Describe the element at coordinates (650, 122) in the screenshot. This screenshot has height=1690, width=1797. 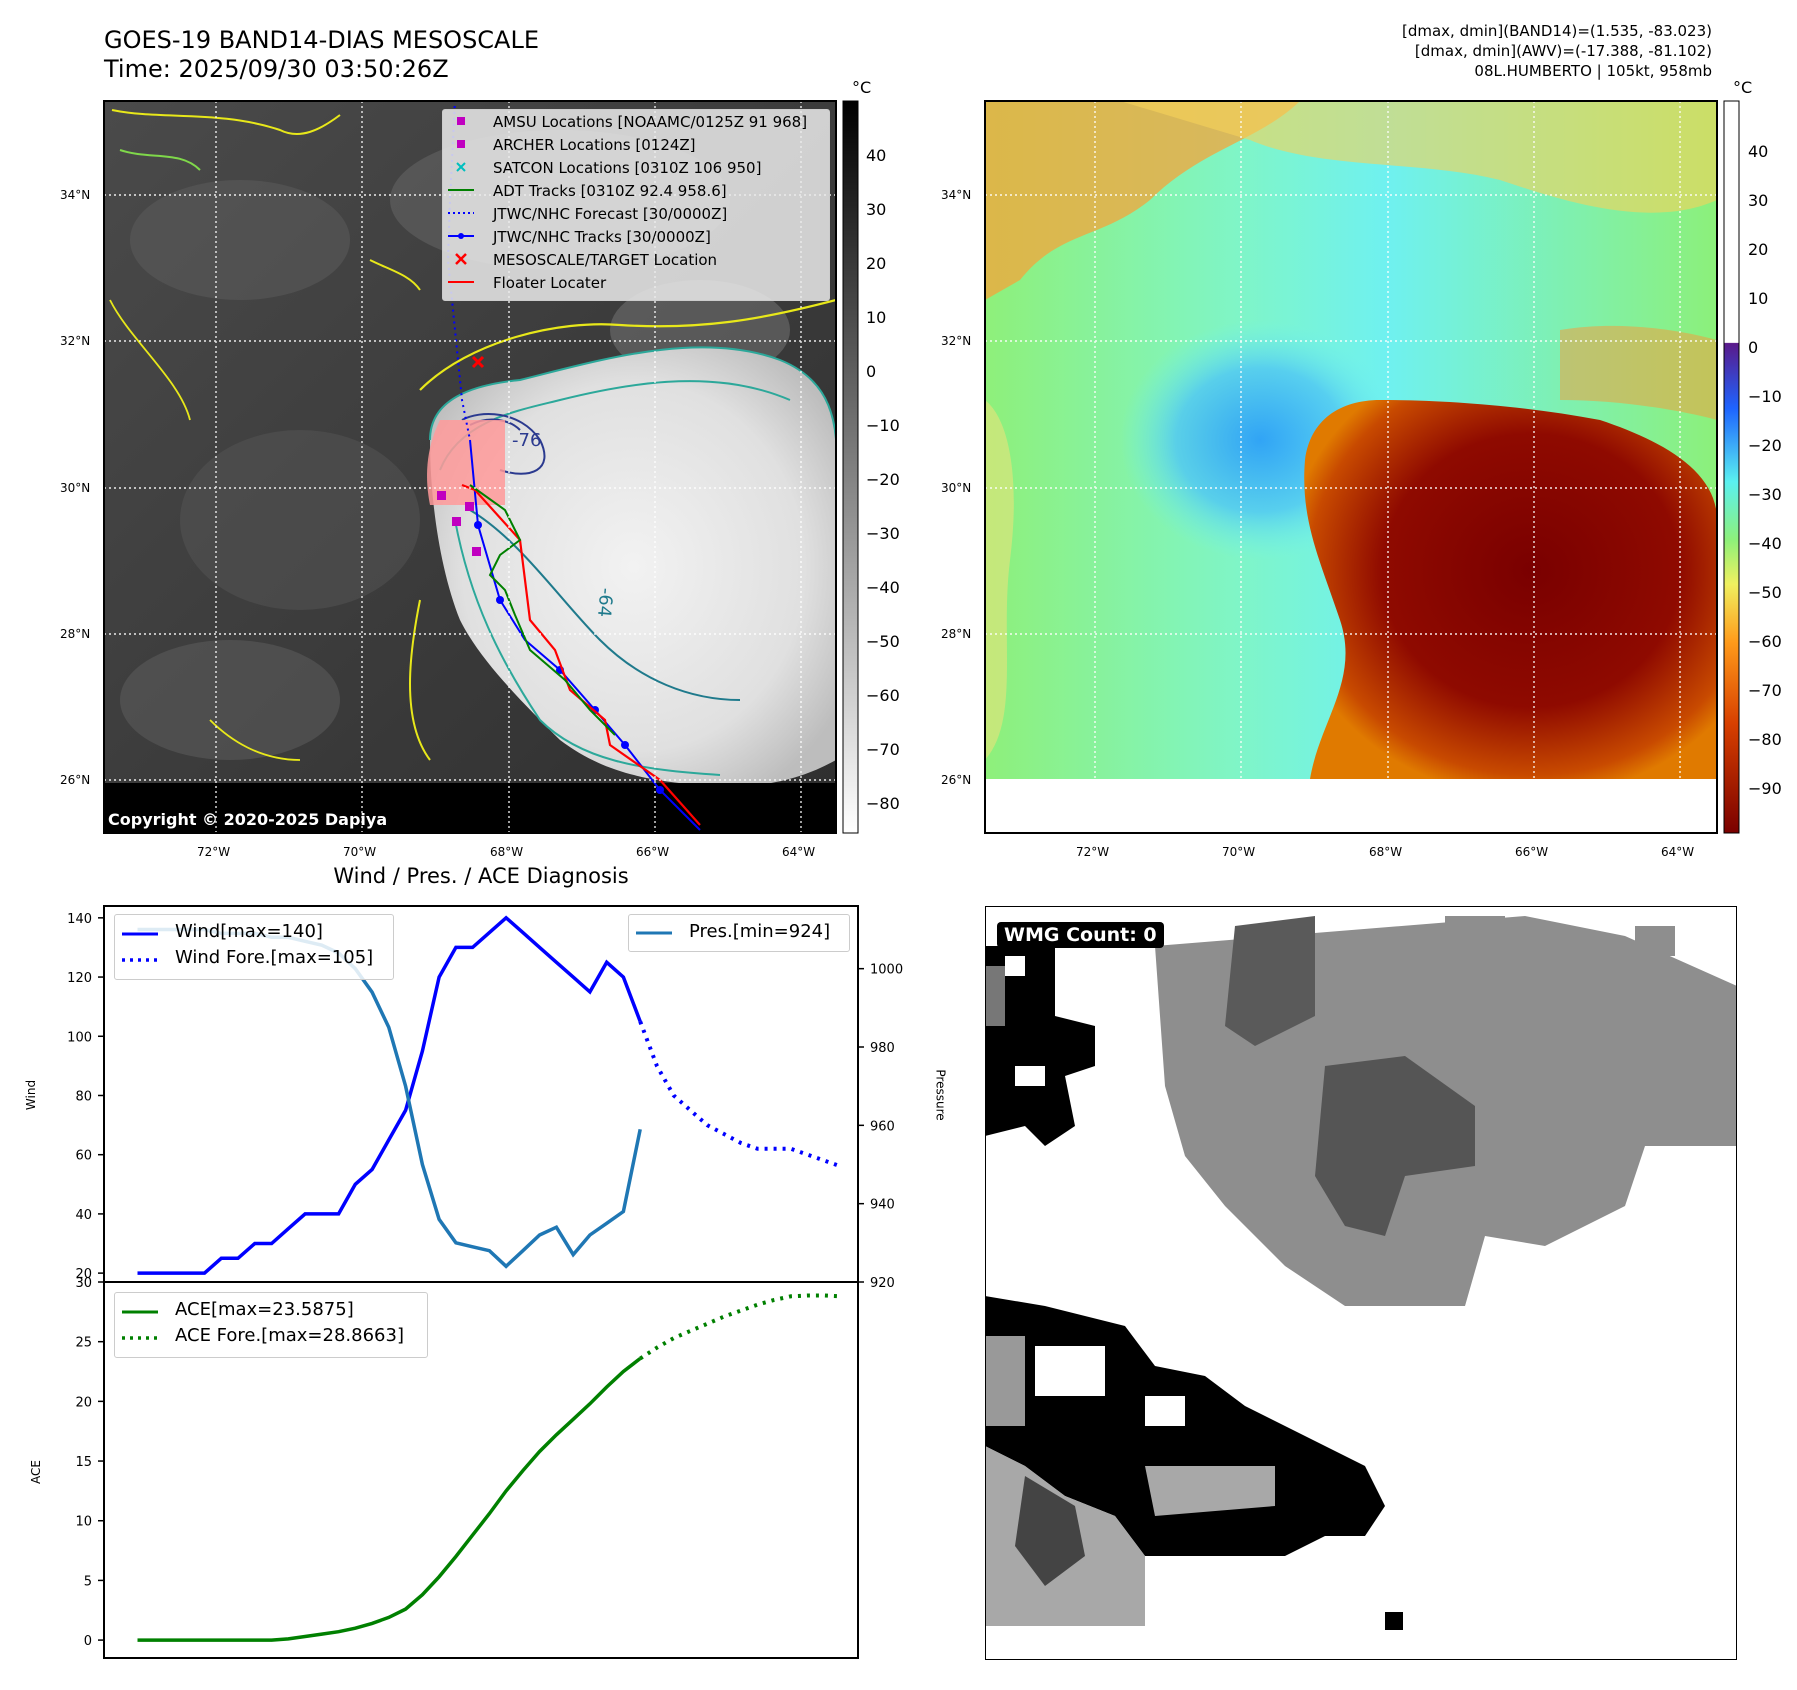
I see `legend-amsu: AMSU Locations [NOAAMC/0125Z 91 968]` at that location.